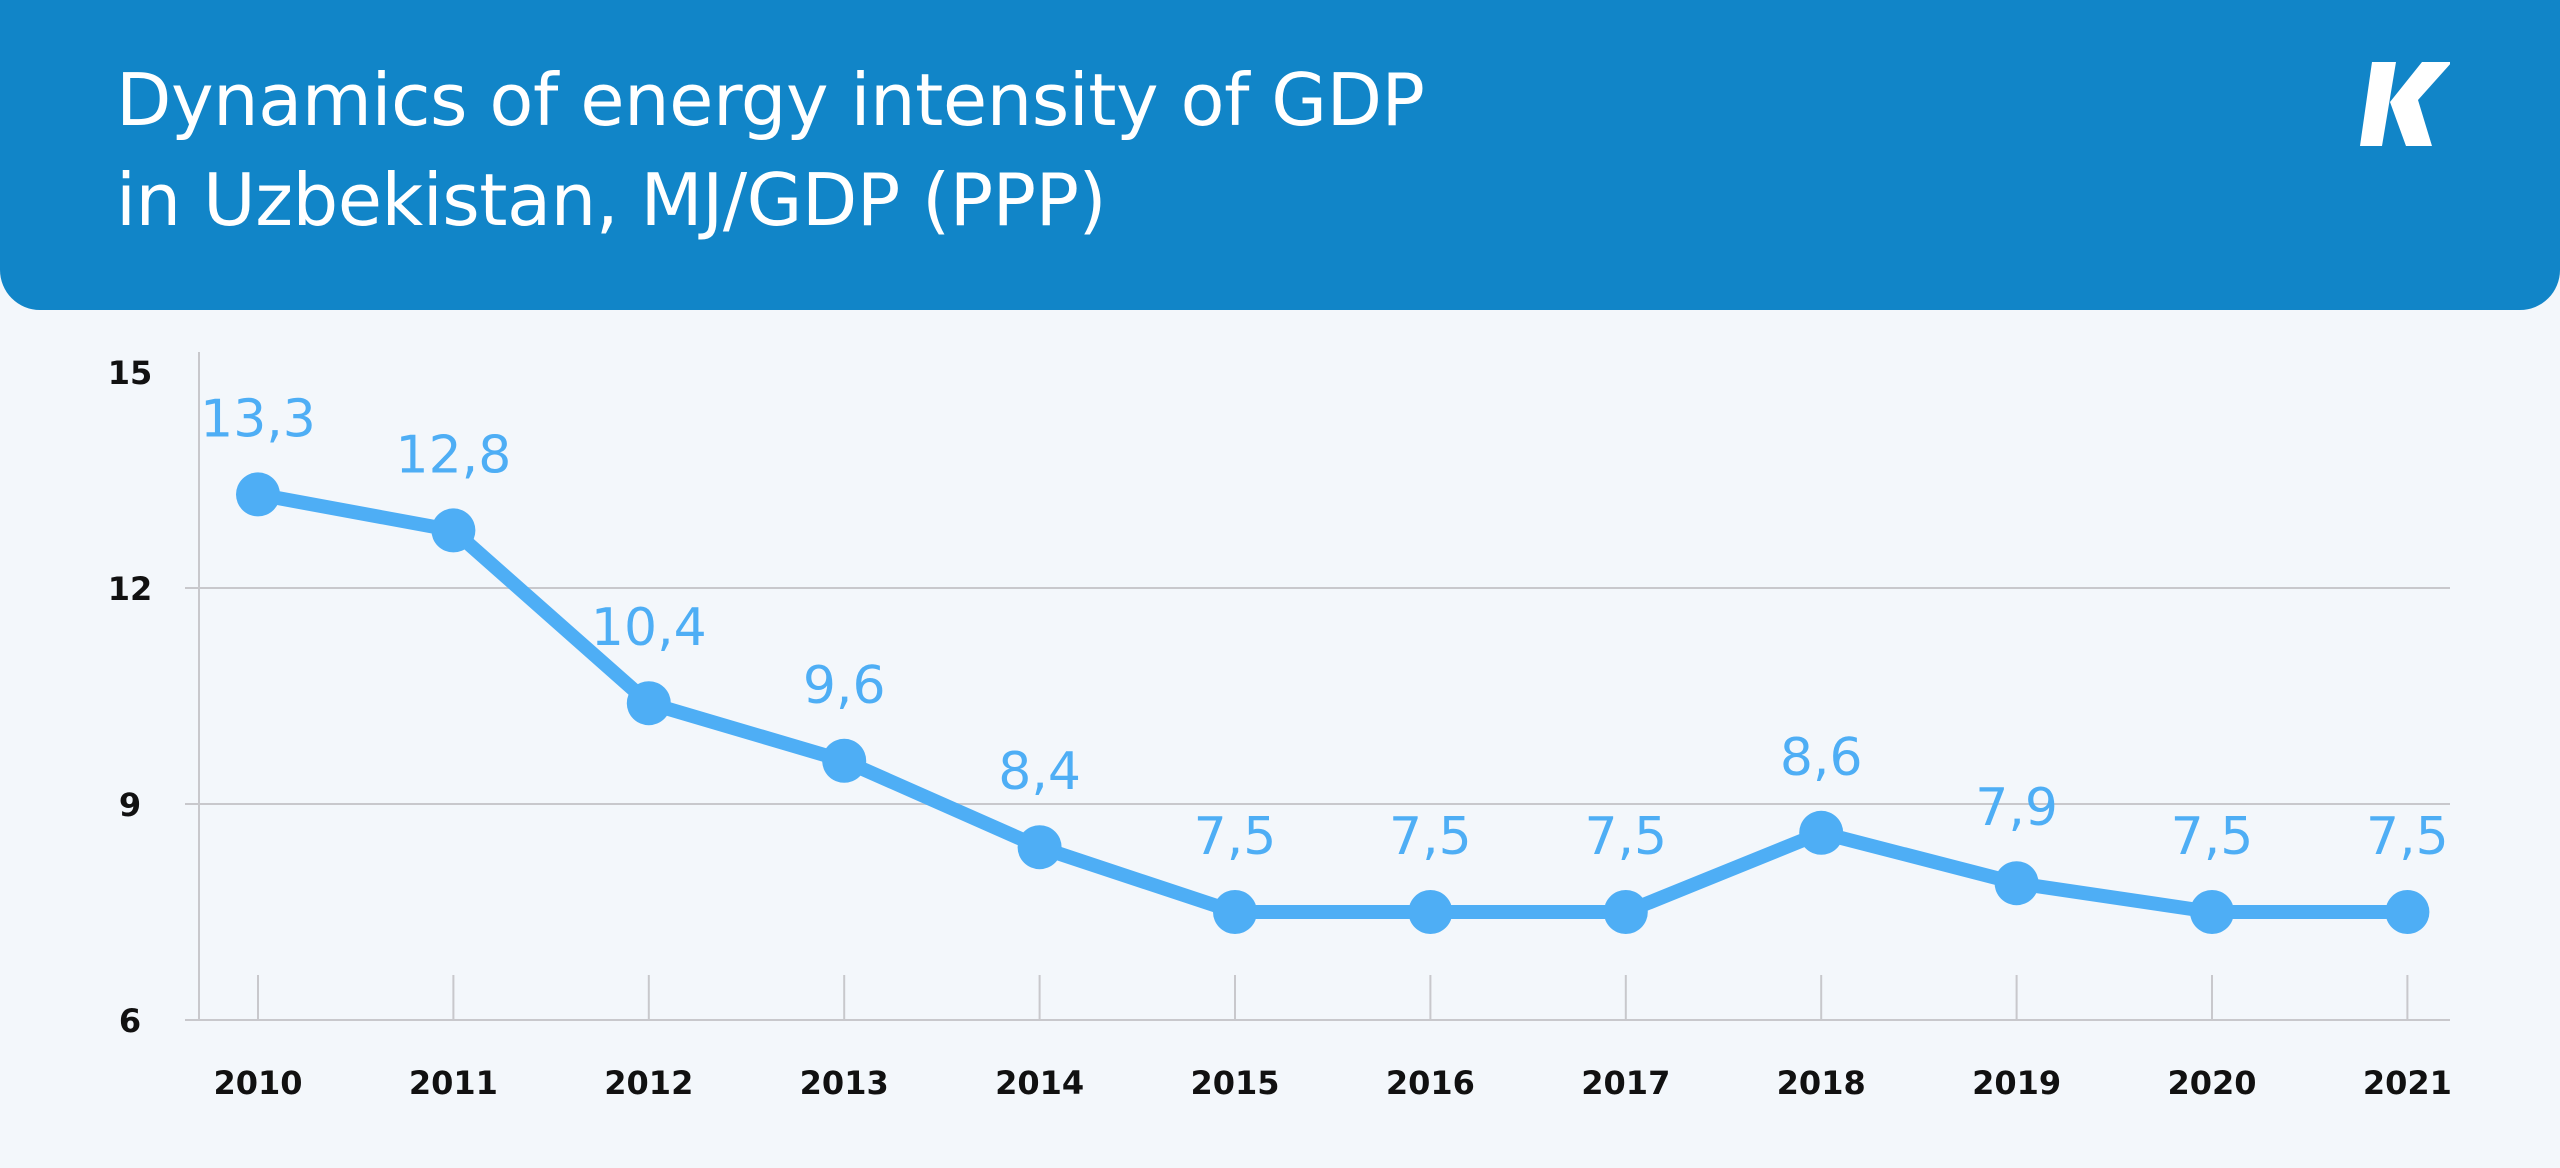 This screenshot has width=2560, height=1168. I want to click on data-label: 12,8, so click(454, 455).